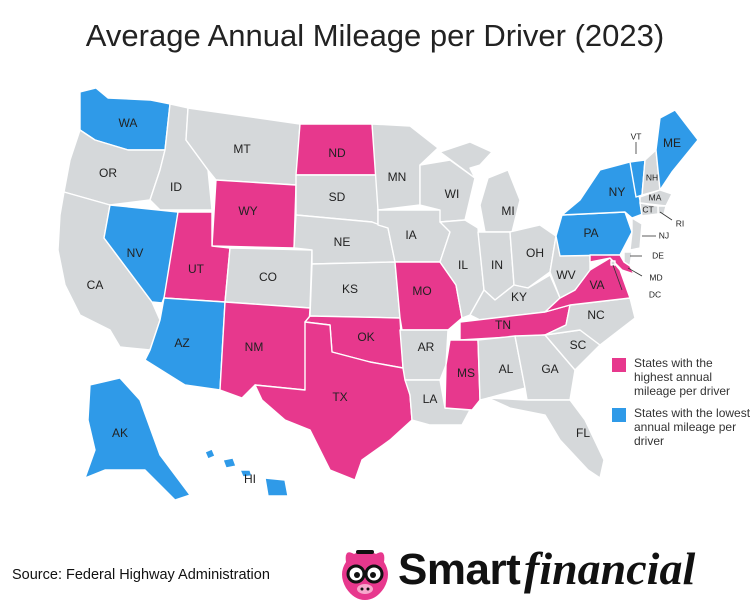  I want to click on state-ct, so click(649, 209).